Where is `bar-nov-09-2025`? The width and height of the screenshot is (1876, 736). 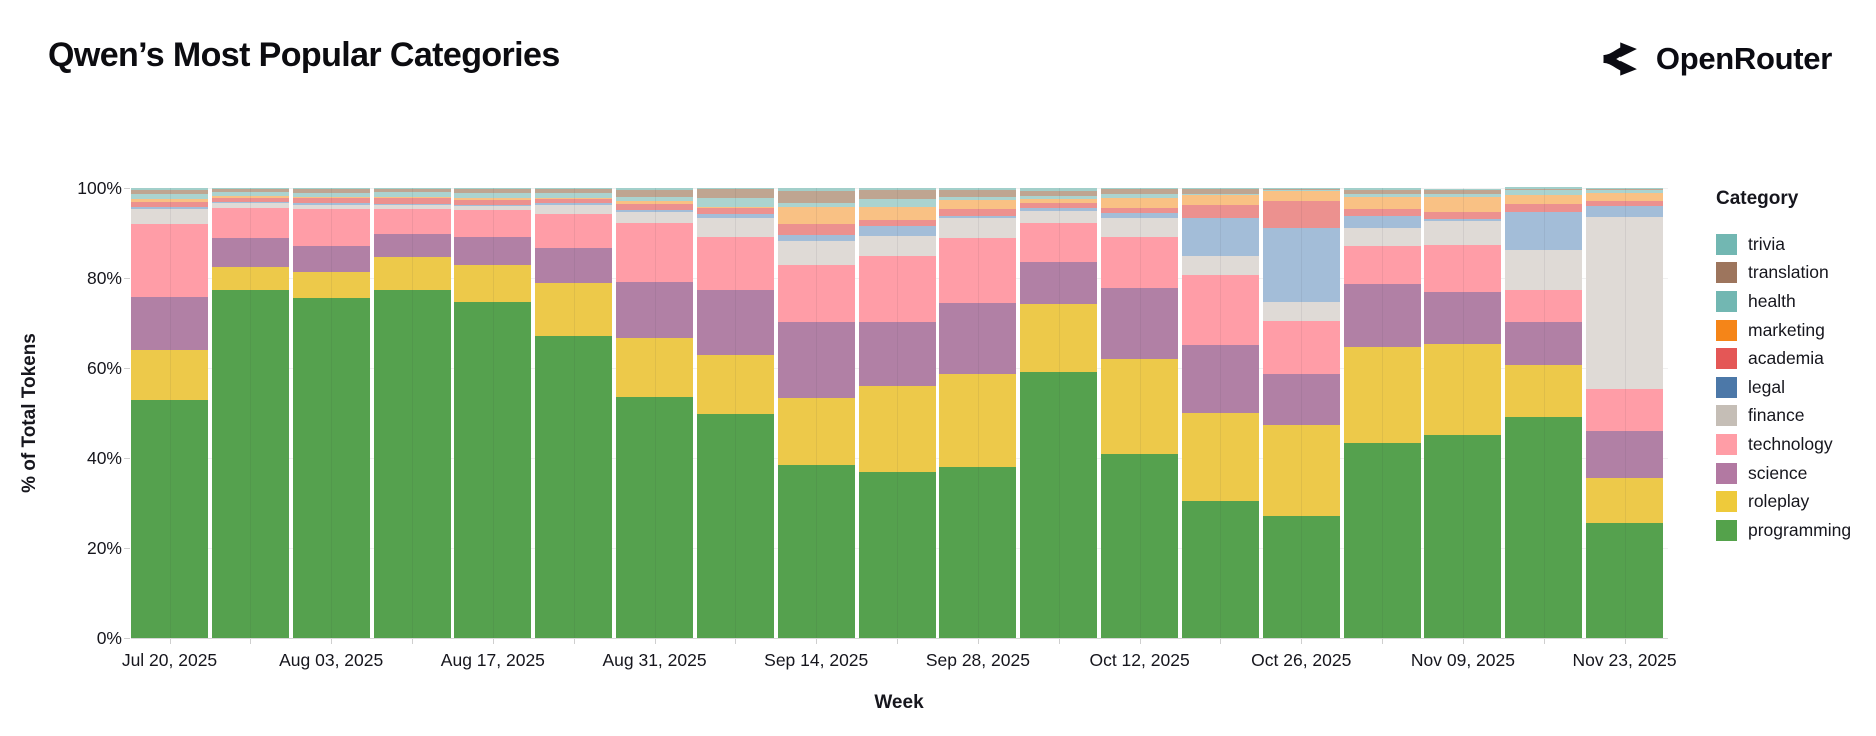 bar-nov-09-2025 is located at coordinates (1463, 413).